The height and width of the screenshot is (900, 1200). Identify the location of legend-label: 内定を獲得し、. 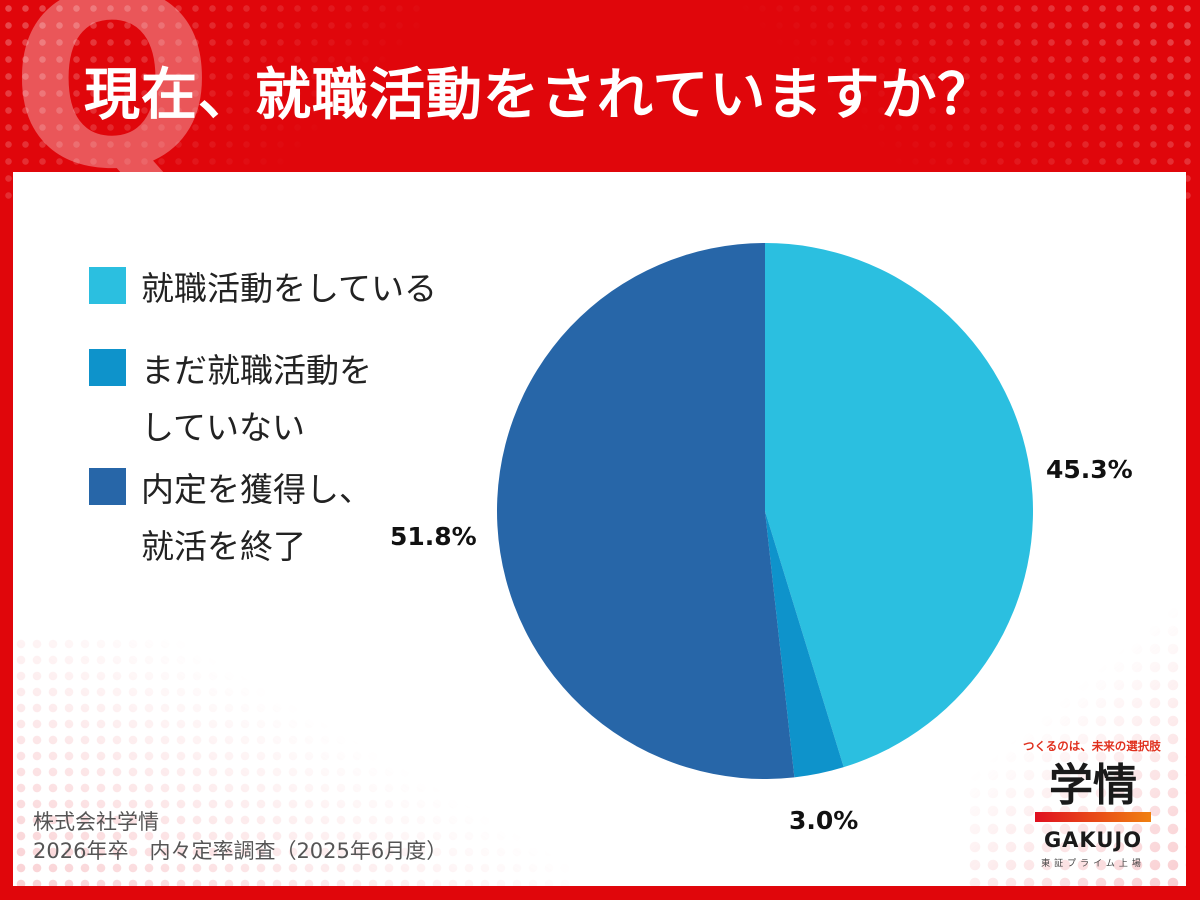
(256, 489).